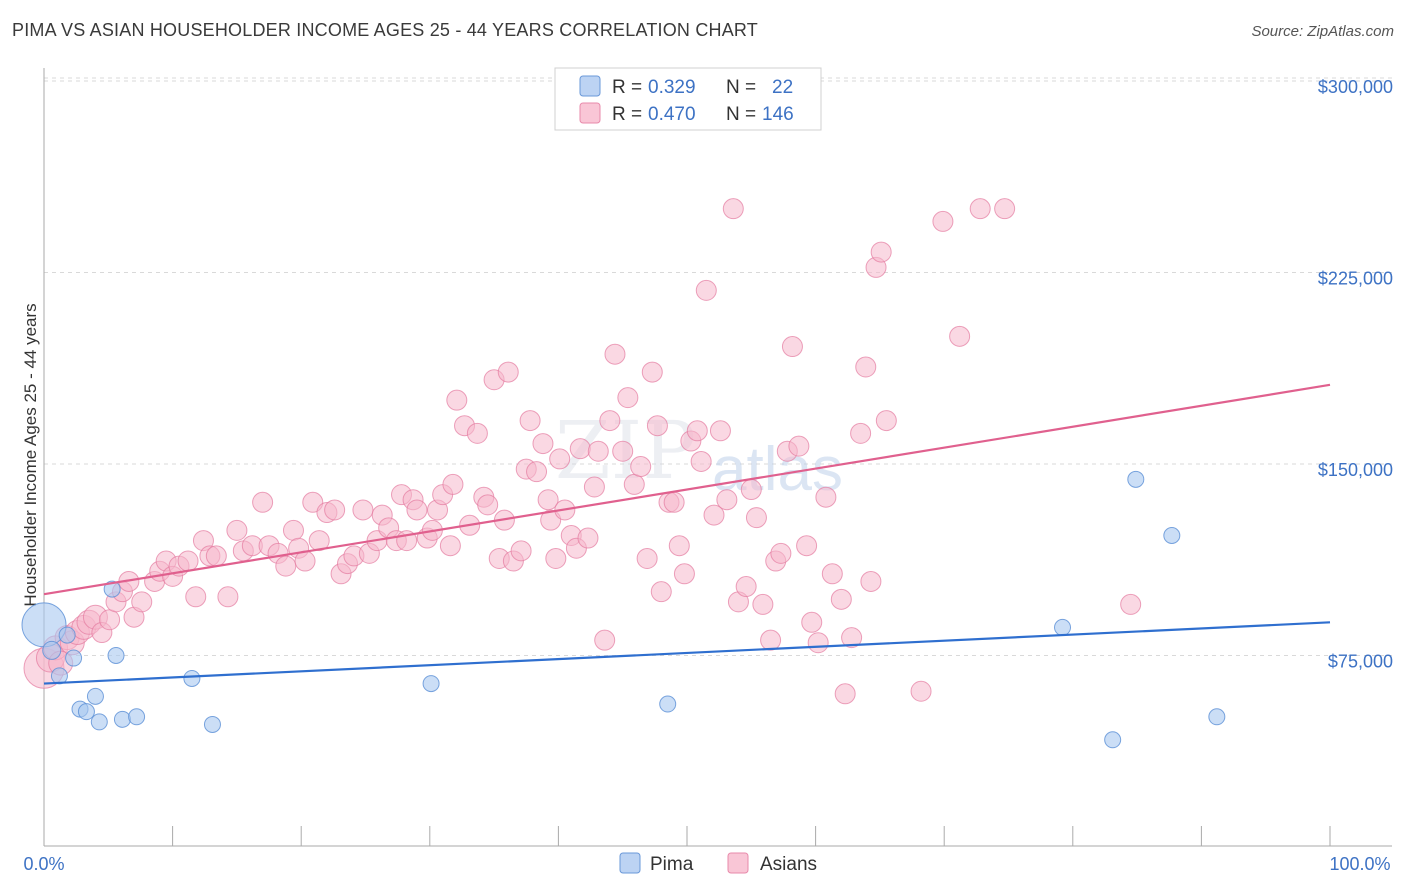 The image size is (1406, 892). What do you see at coordinates (741, 114) in the screenshot?
I see `legend-n-label-2: N =` at bounding box center [741, 114].